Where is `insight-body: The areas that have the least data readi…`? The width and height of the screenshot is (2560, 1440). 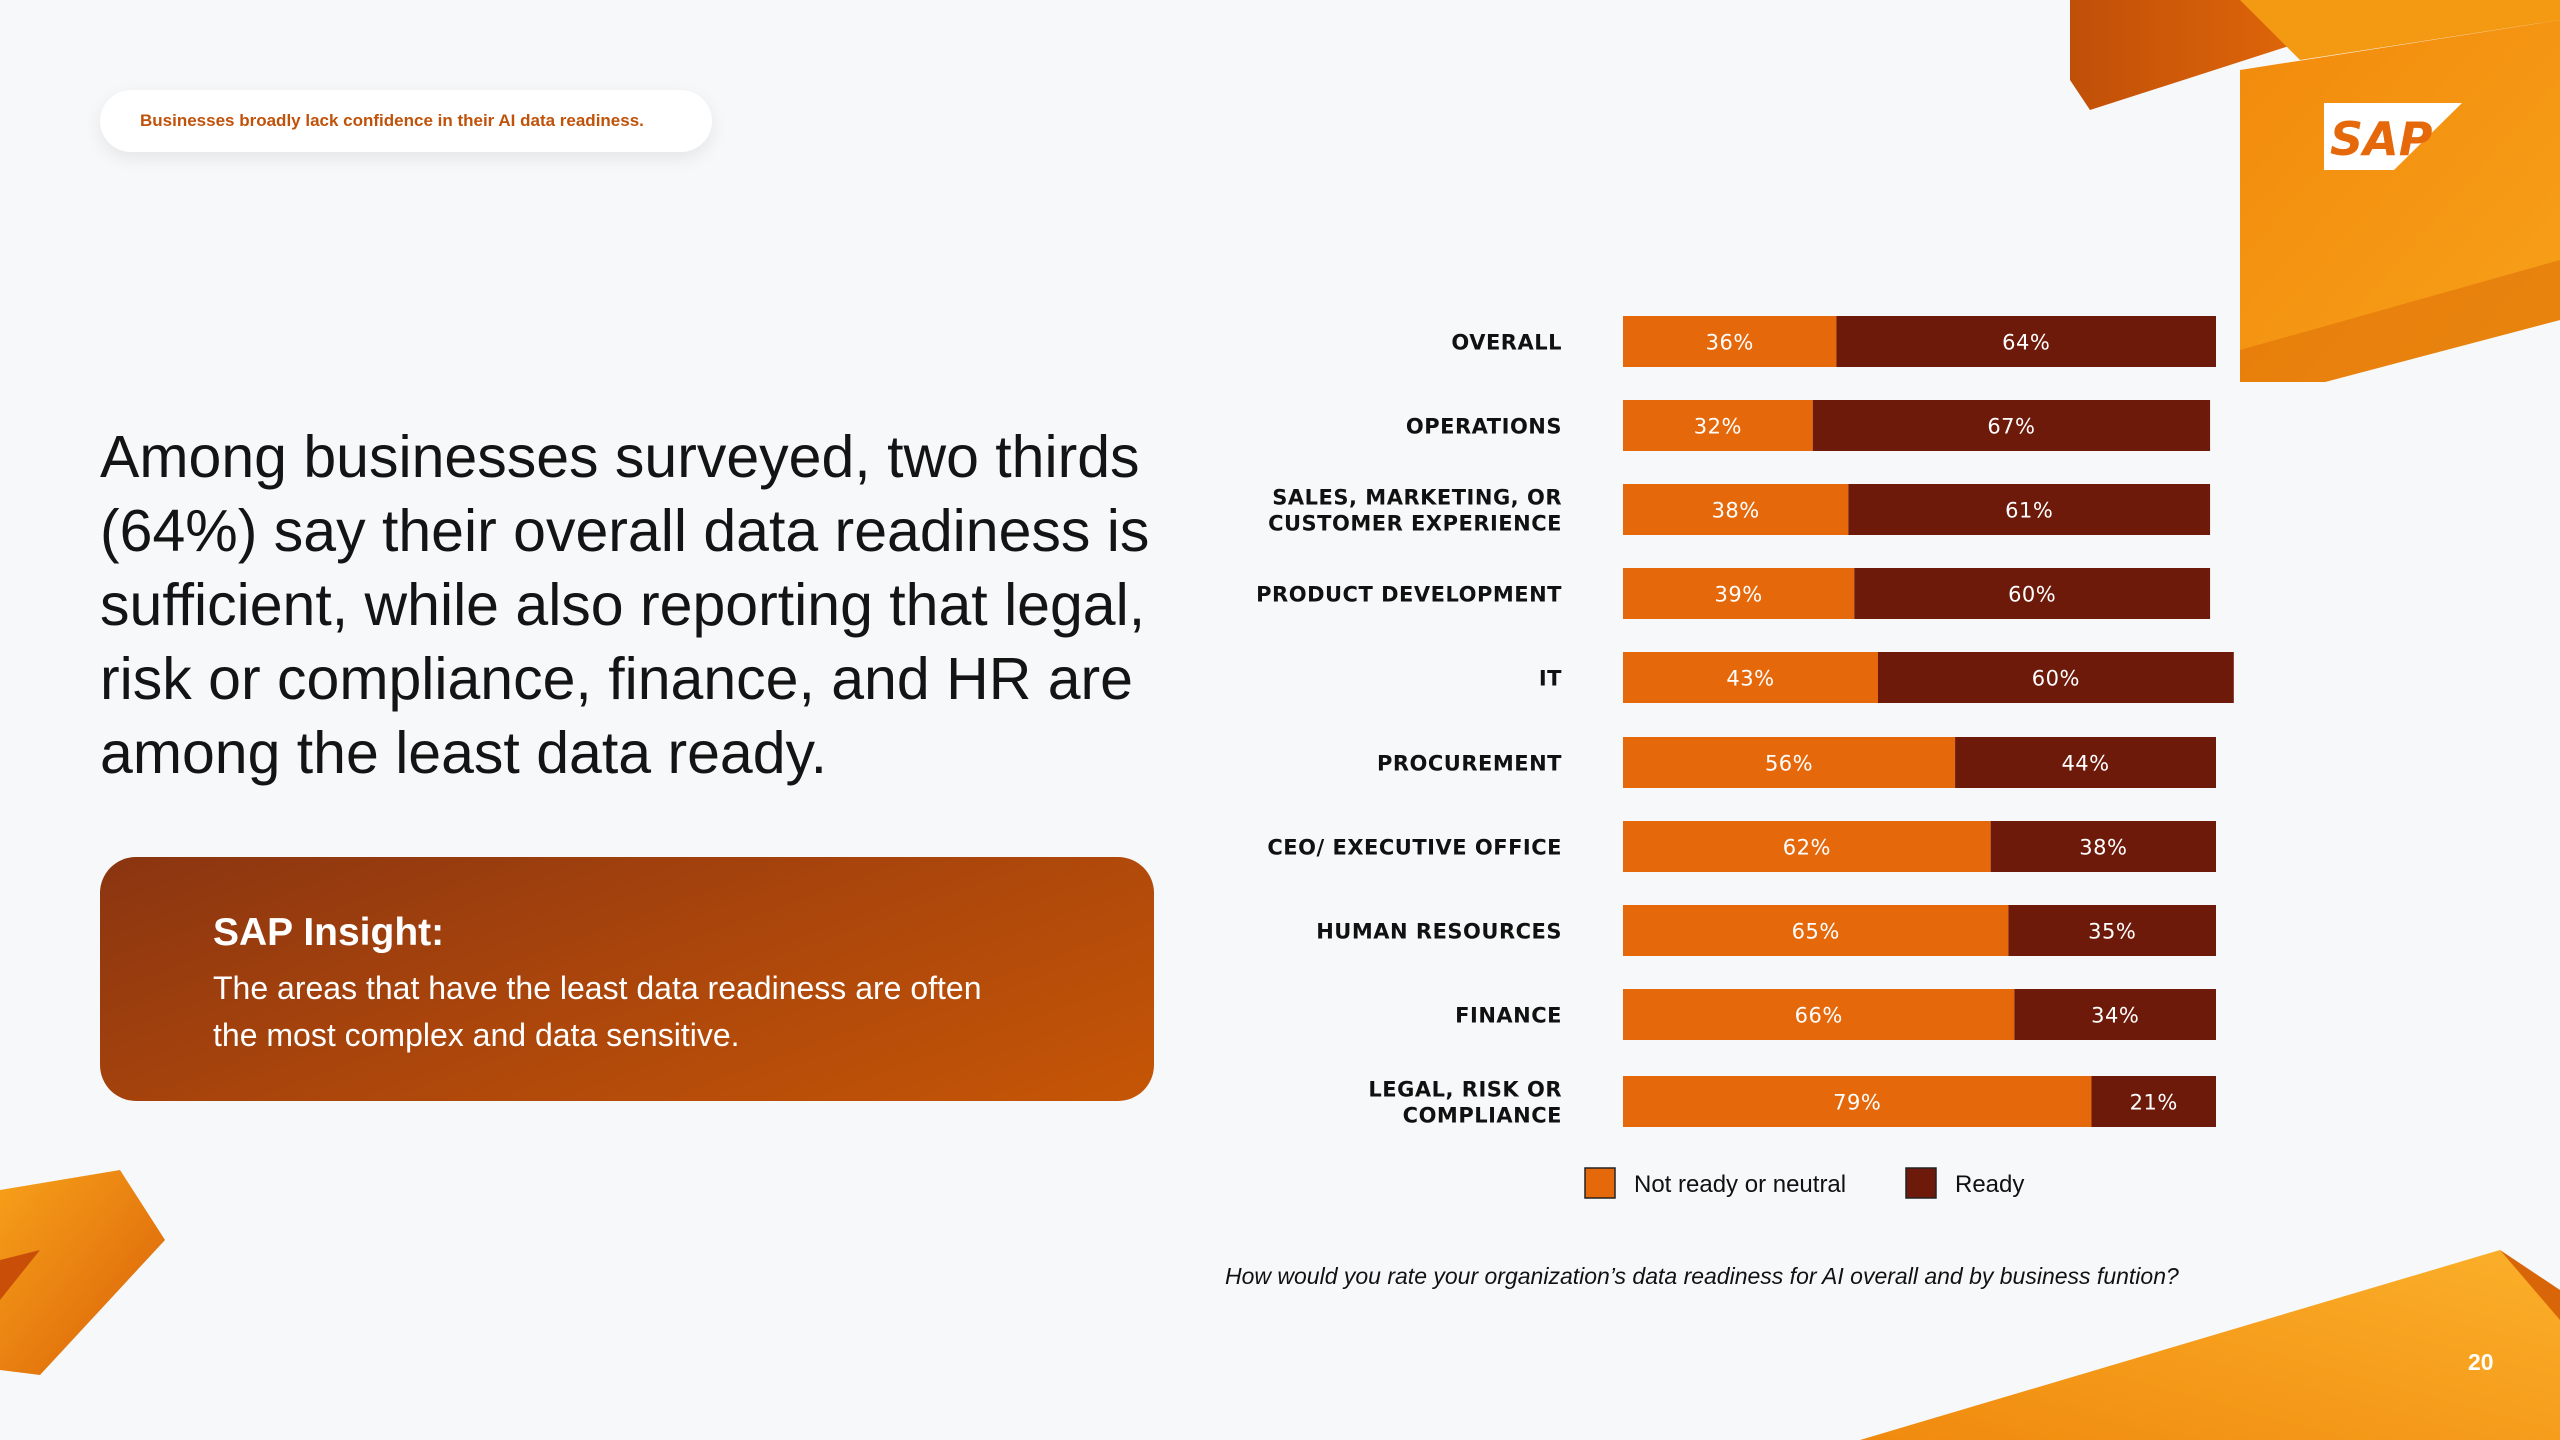
insight-body: The areas that have the least data readi… is located at coordinates (597, 1011).